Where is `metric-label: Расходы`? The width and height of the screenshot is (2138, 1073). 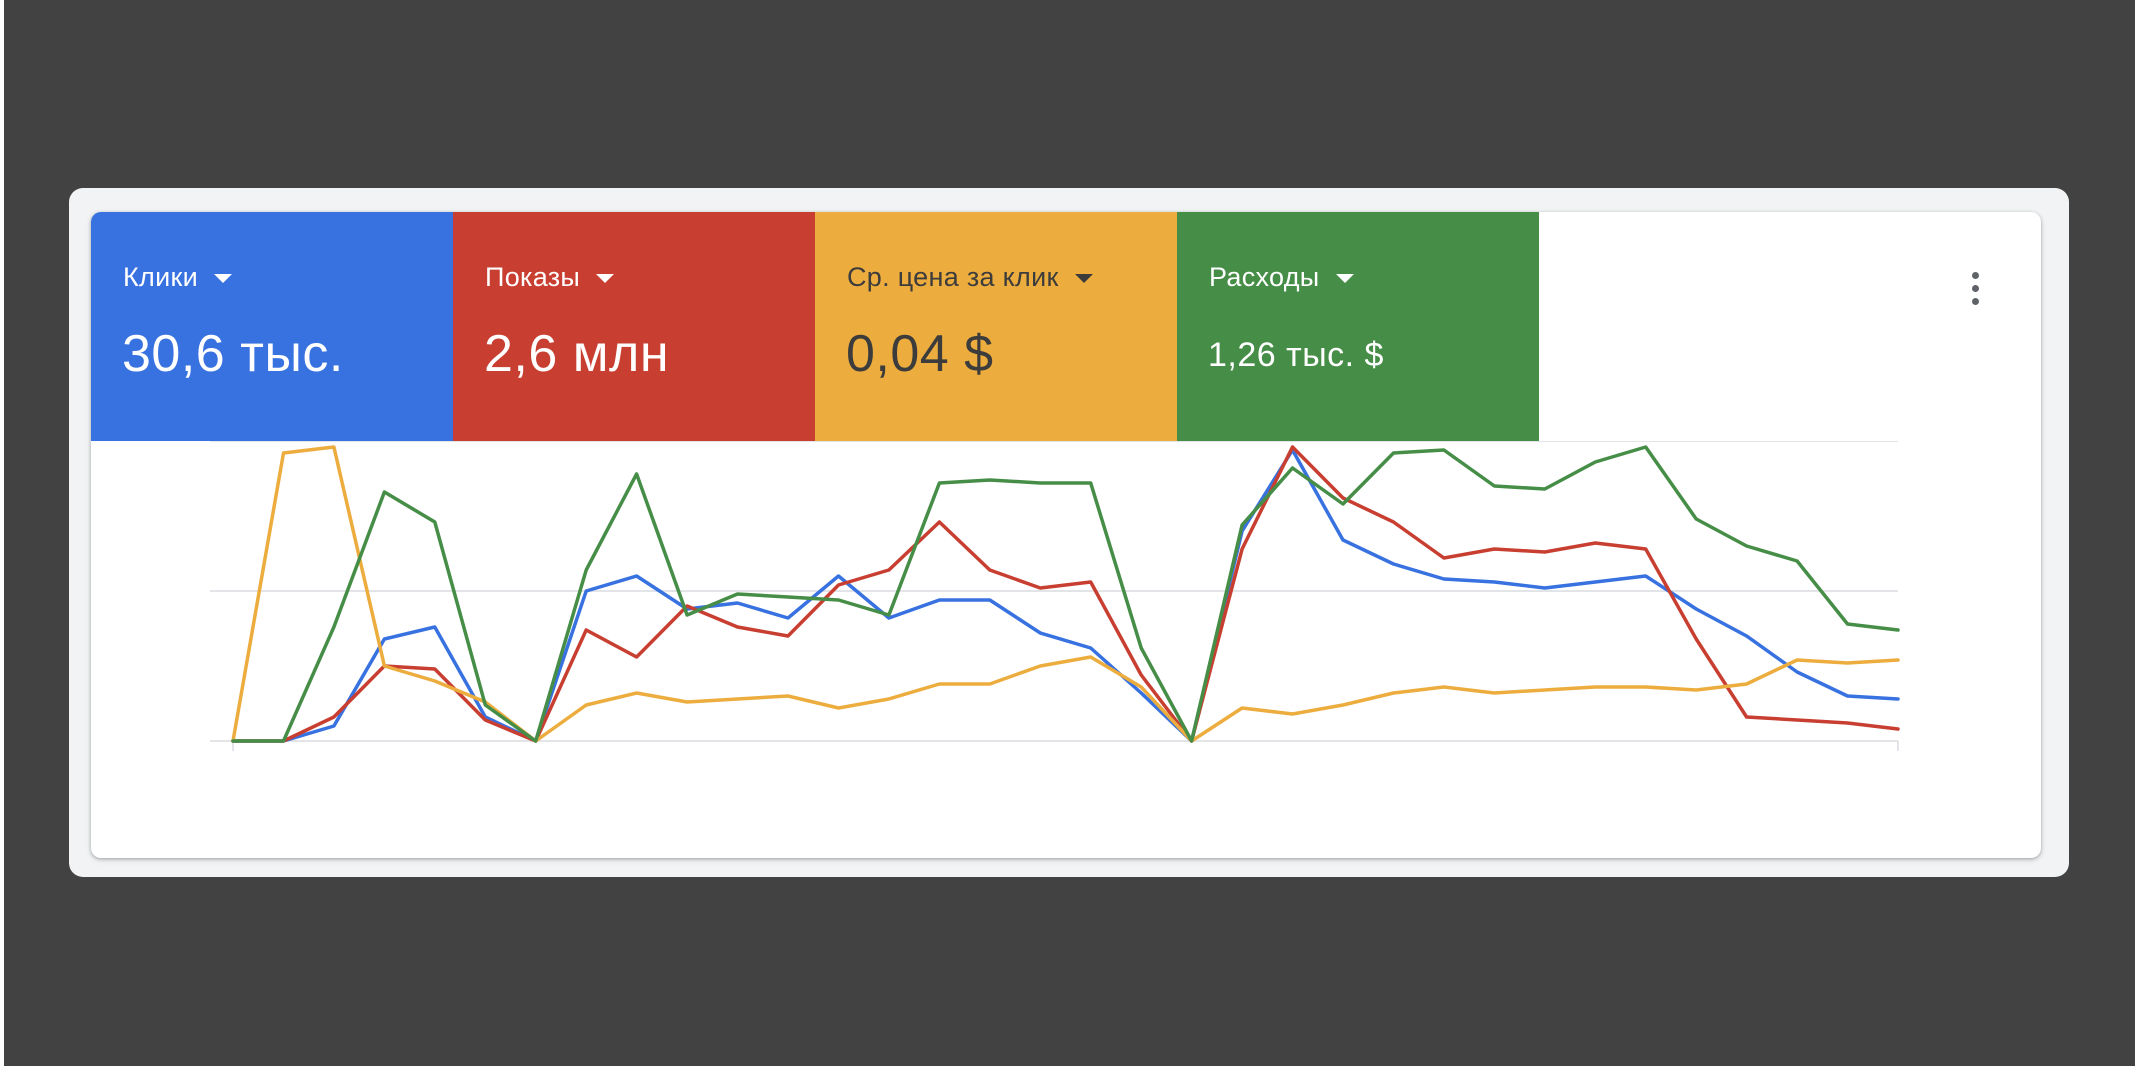 metric-label: Расходы is located at coordinates (1264, 277).